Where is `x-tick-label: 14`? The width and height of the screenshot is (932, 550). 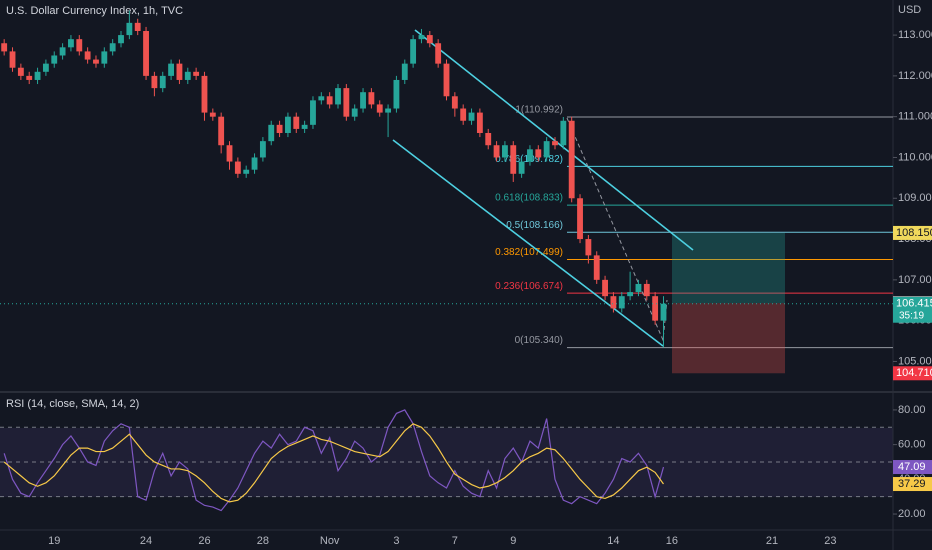 x-tick-label: 14 is located at coordinates (613, 541).